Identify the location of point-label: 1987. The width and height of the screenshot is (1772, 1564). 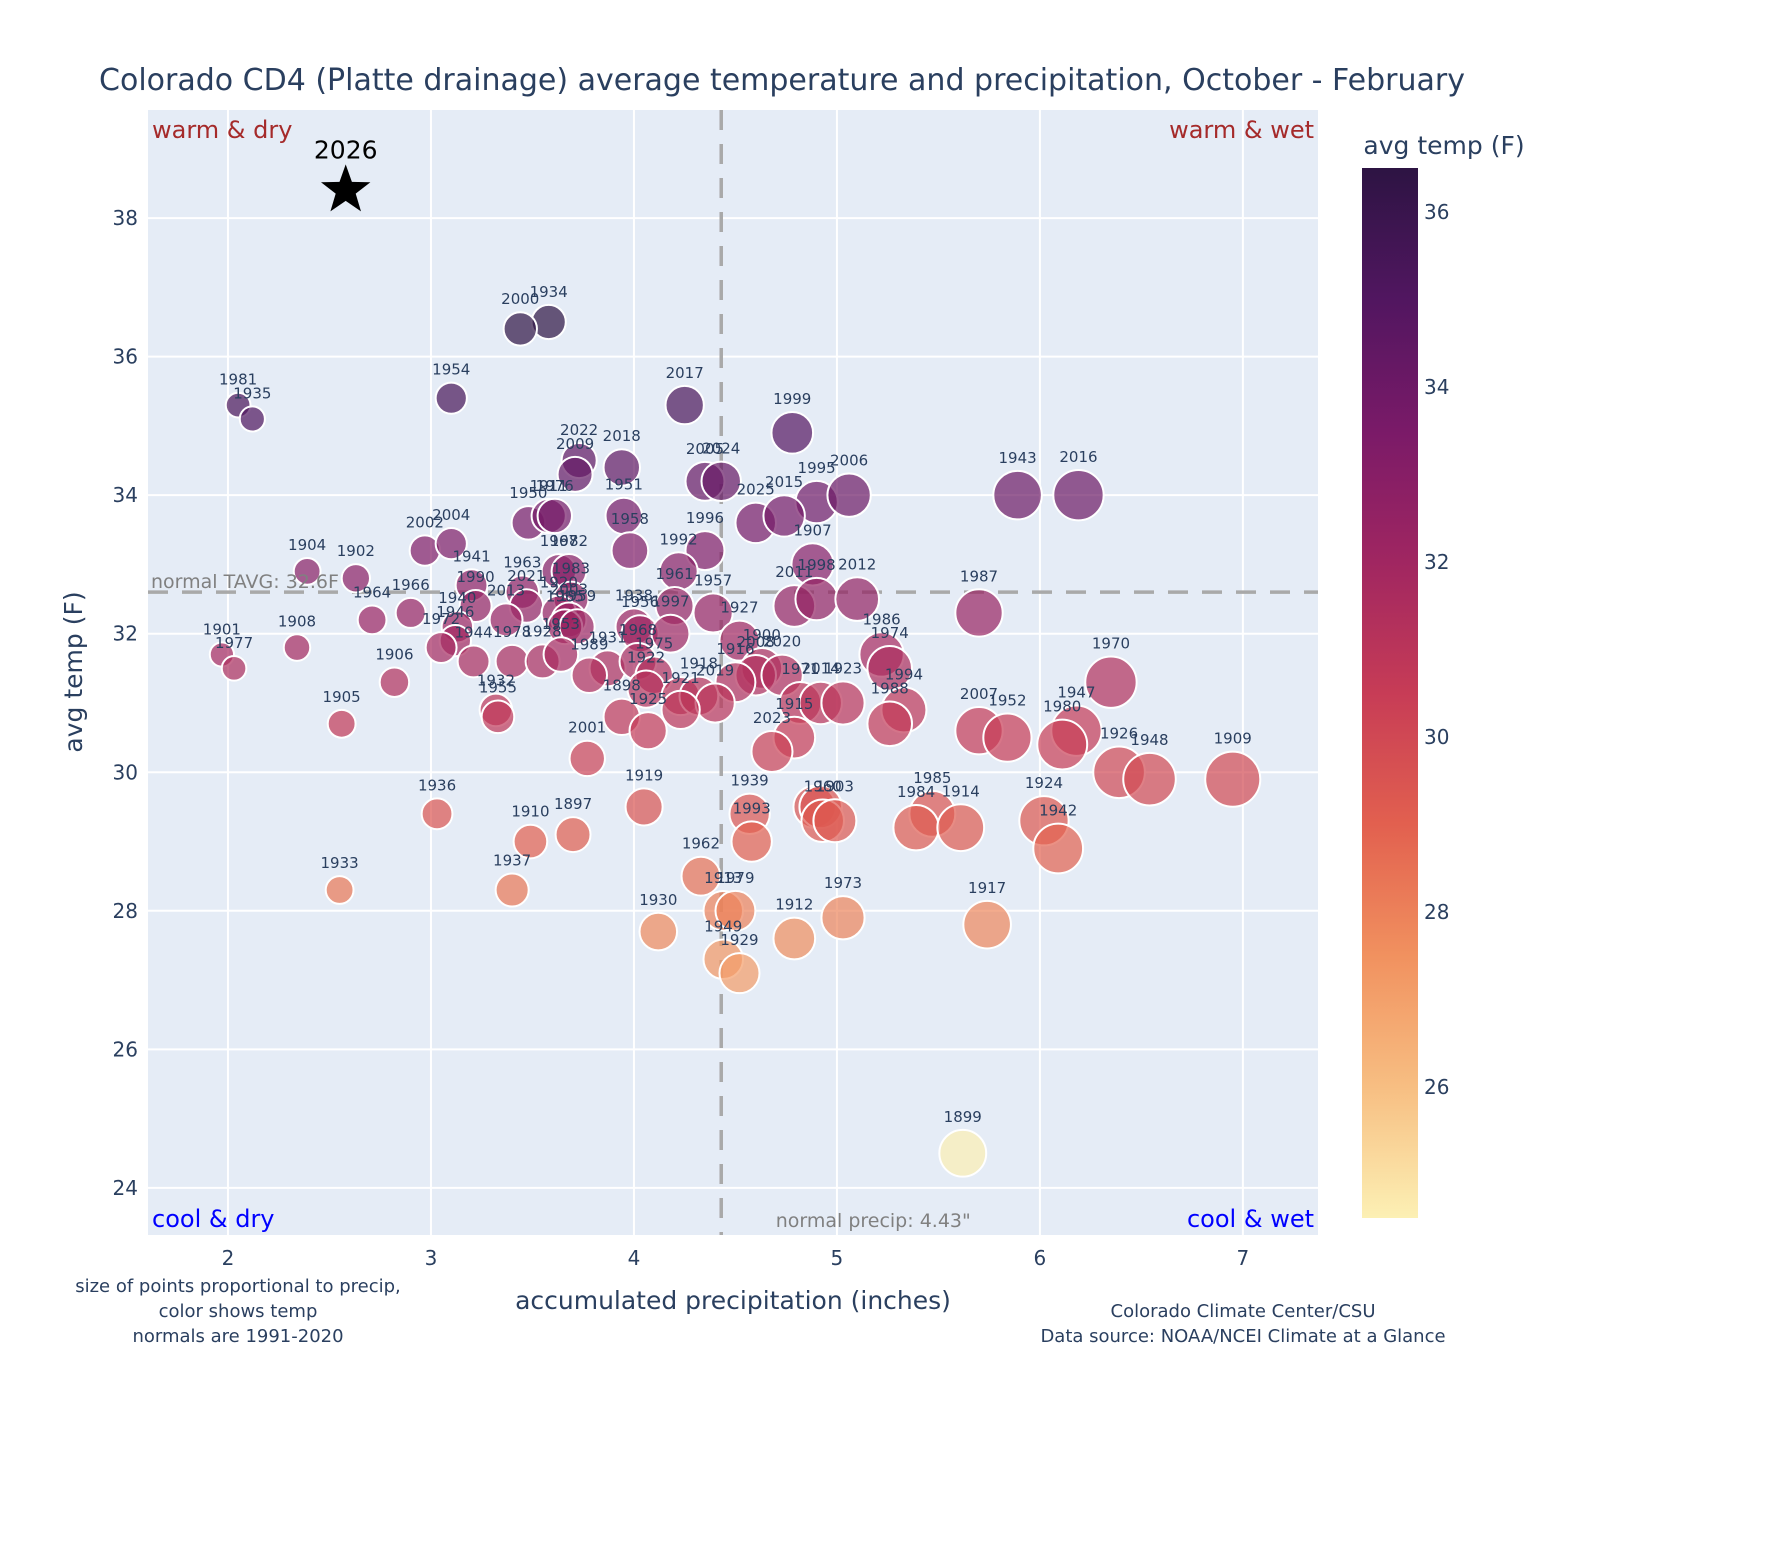
(979, 576).